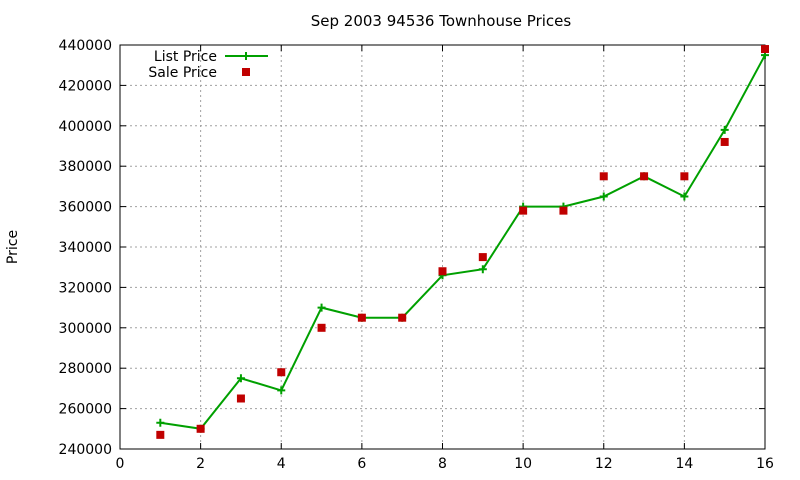  What do you see at coordinates (523, 464) in the screenshot?
I see `x-tick-label: 10` at bounding box center [523, 464].